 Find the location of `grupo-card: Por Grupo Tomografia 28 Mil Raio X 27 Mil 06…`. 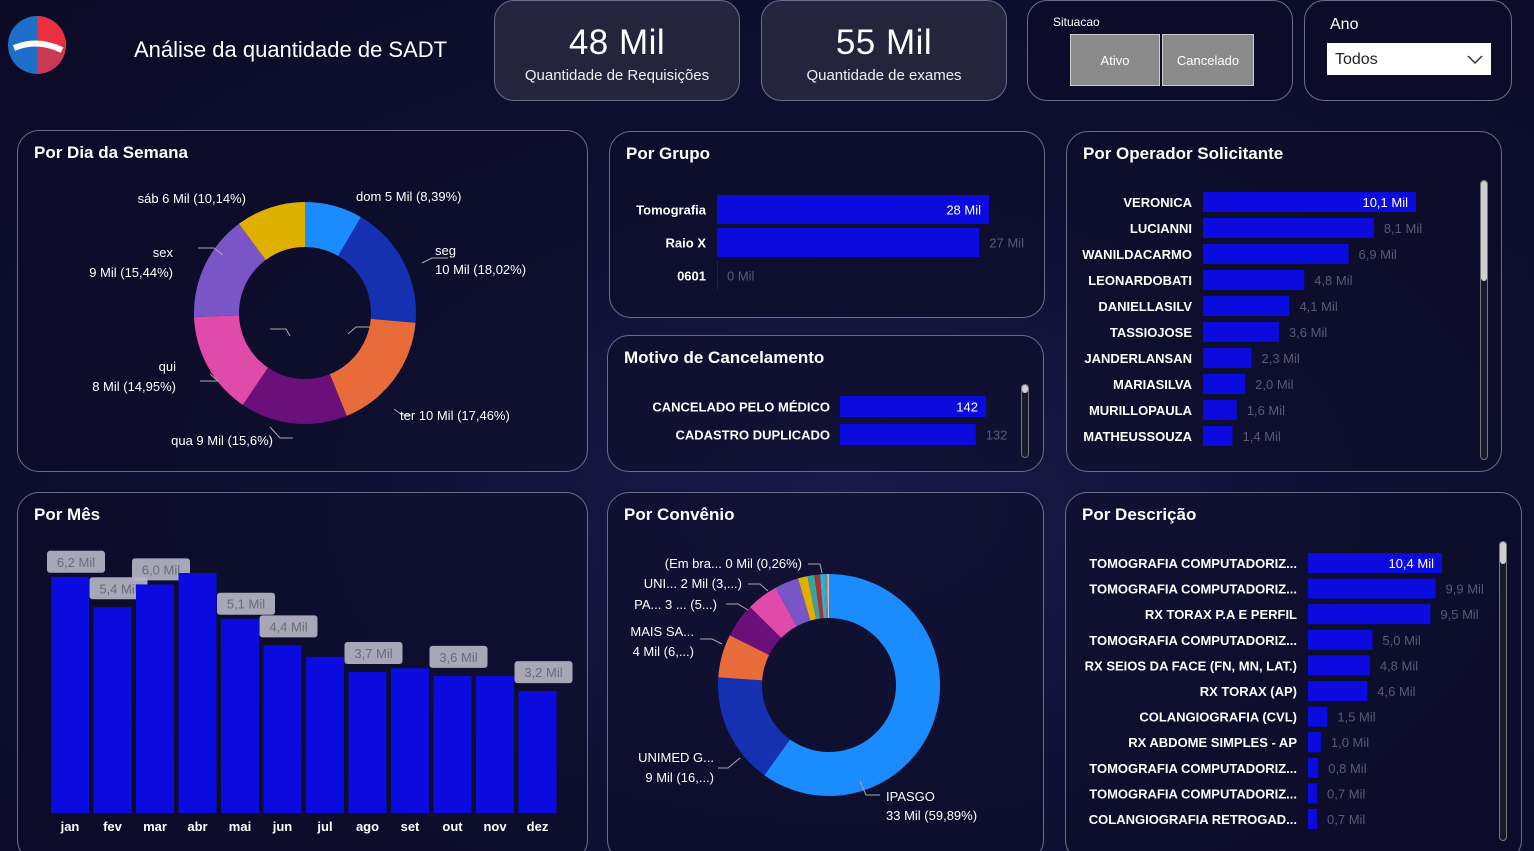

grupo-card: Por Grupo Tomografia 28 Mil Raio X 27 Mil 06… is located at coordinates (827, 224).